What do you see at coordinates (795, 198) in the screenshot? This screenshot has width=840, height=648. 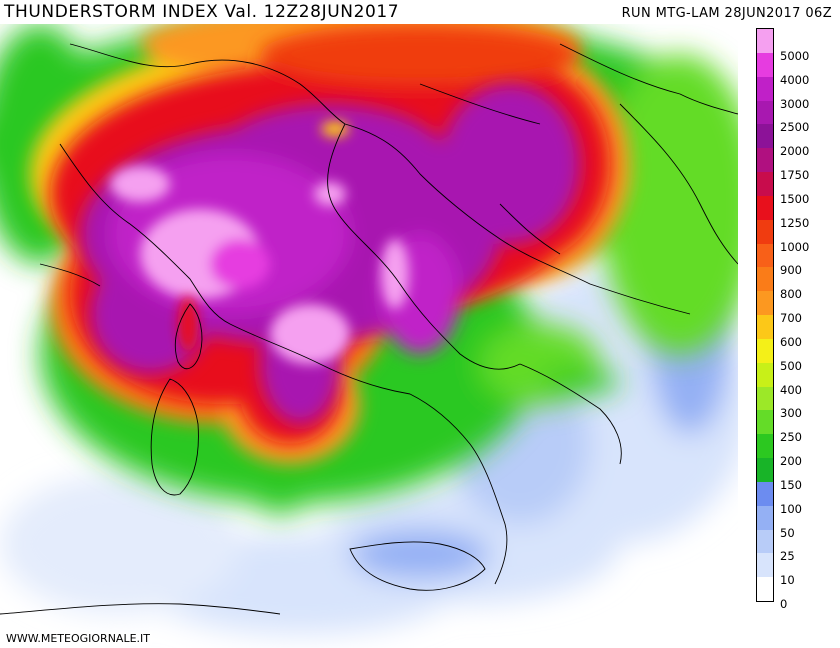 I see `legend-label: 1500` at bounding box center [795, 198].